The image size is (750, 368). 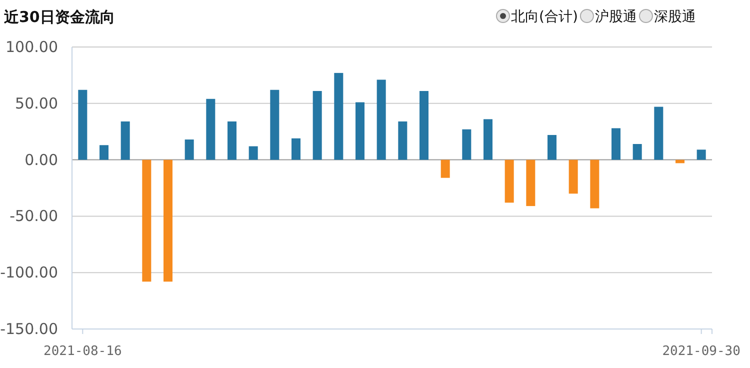 I want to click on y-tick-label: 100.00, so click(x=32, y=47).